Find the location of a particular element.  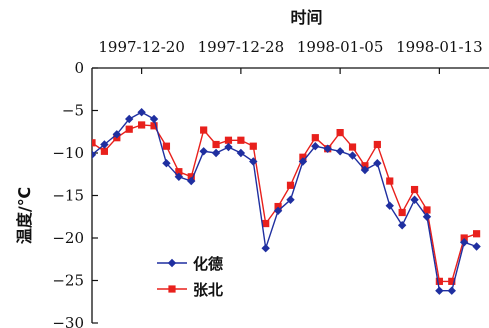

x-tick-label: 1997-12-28 is located at coordinates (241, 47).